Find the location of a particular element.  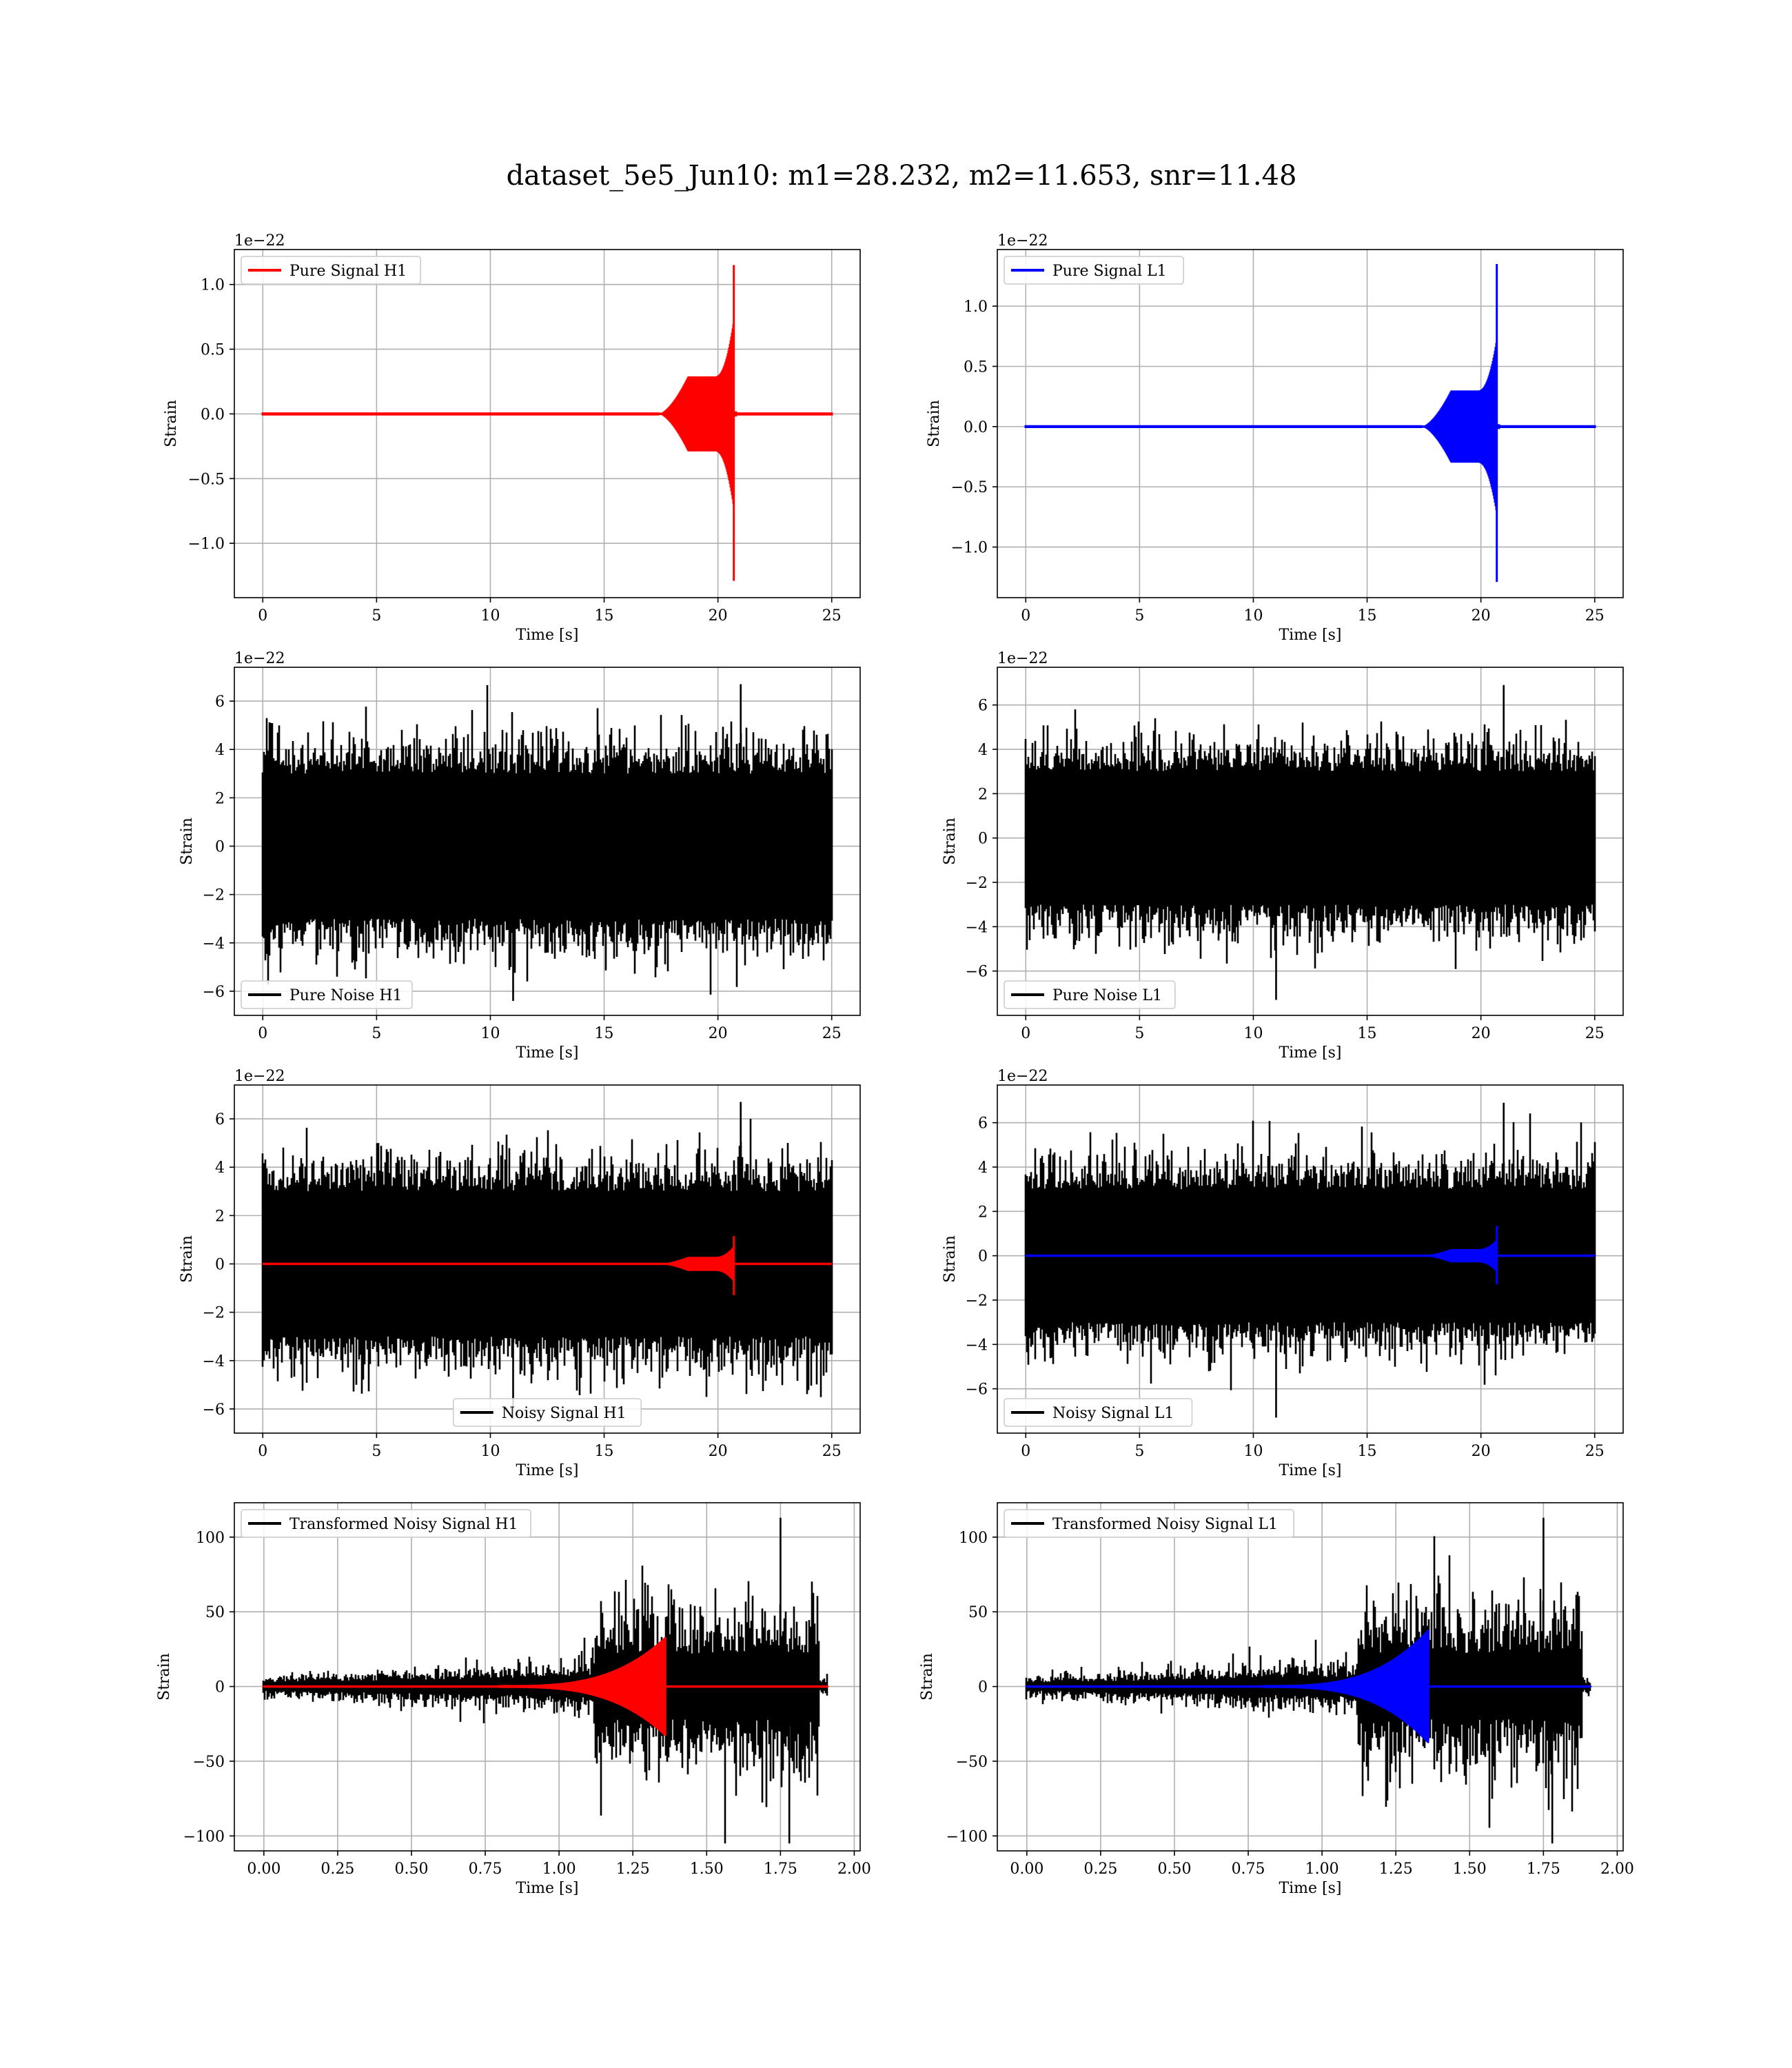

series-noisy-signal-l1 is located at coordinates (1310, 1260).